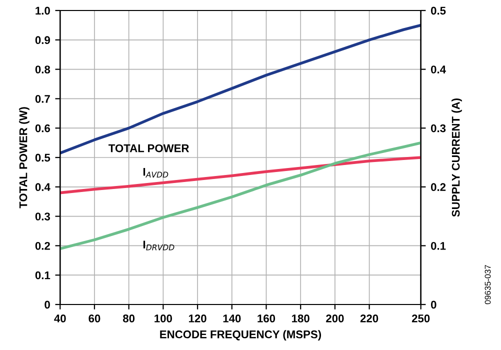 This screenshot has height=350, width=501. Describe the element at coordinates (47, 304) in the screenshot. I see `y-tick-label: 0` at that location.